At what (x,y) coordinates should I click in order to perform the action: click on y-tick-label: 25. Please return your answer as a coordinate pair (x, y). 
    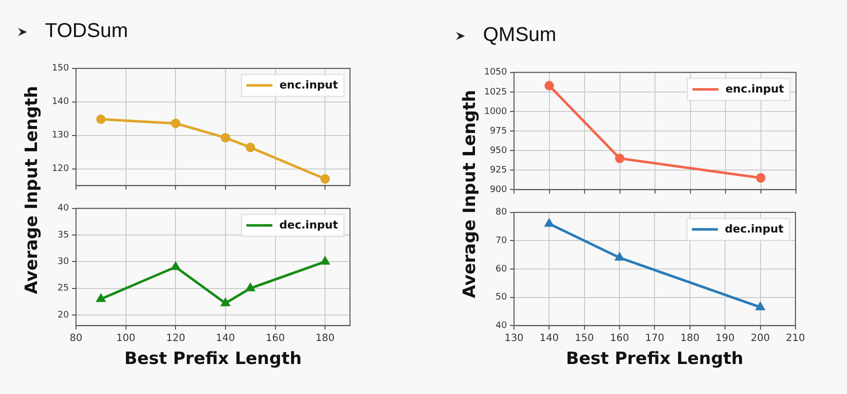
    Looking at the image, I should click on (63, 289).